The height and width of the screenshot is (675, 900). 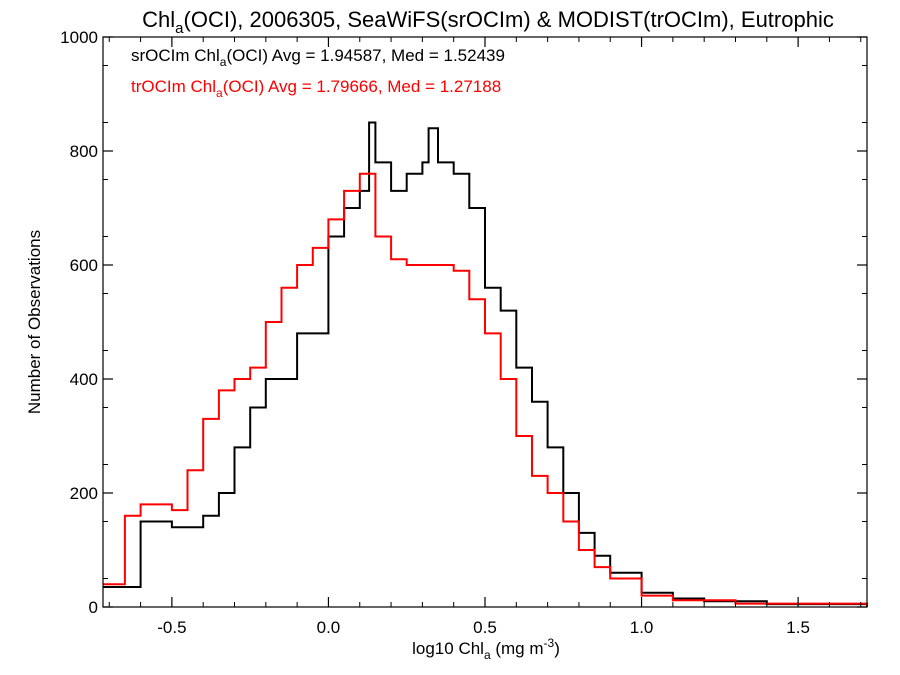 What do you see at coordinates (79, 37) in the screenshot?
I see `y-tick-label: 1000` at bounding box center [79, 37].